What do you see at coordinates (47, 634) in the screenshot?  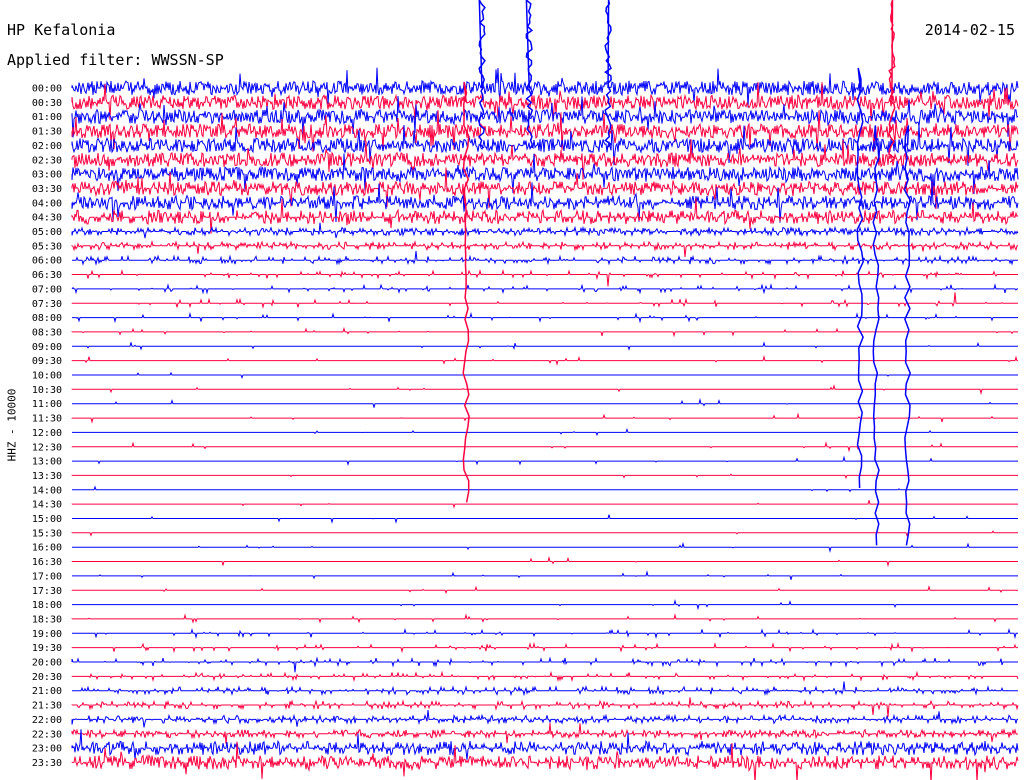 I see `row-time-label: 19:00` at bounding box center [47, 634].